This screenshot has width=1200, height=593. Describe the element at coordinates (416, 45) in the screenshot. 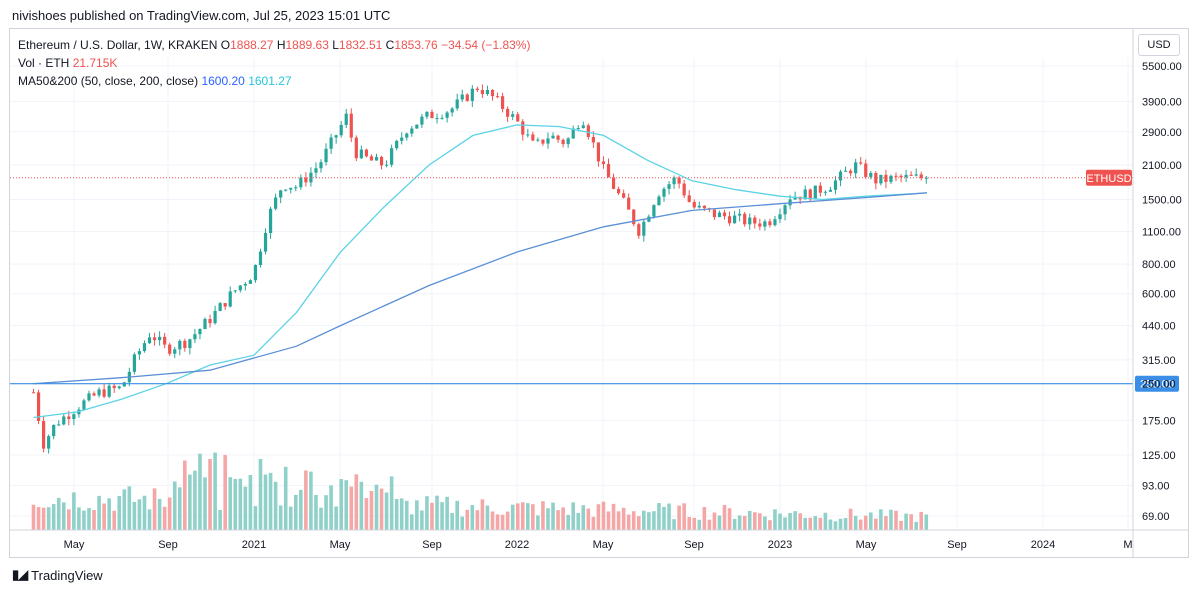

I see `legend-close: 1853.76` at that location.